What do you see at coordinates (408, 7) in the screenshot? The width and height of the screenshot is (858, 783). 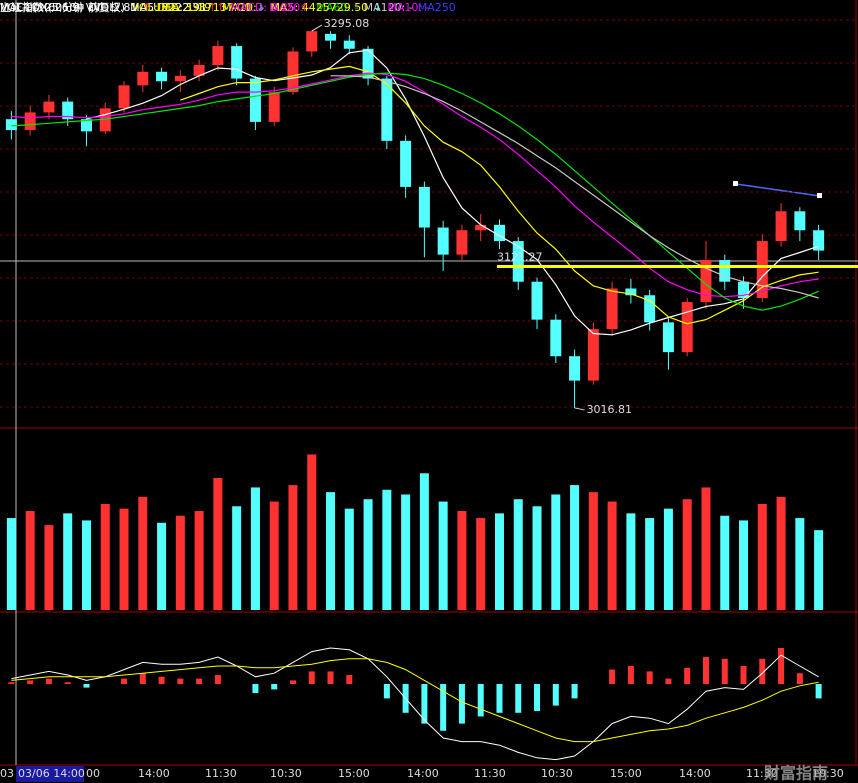 I see `header-label: MA10: -` at bounding box center [408, 7].